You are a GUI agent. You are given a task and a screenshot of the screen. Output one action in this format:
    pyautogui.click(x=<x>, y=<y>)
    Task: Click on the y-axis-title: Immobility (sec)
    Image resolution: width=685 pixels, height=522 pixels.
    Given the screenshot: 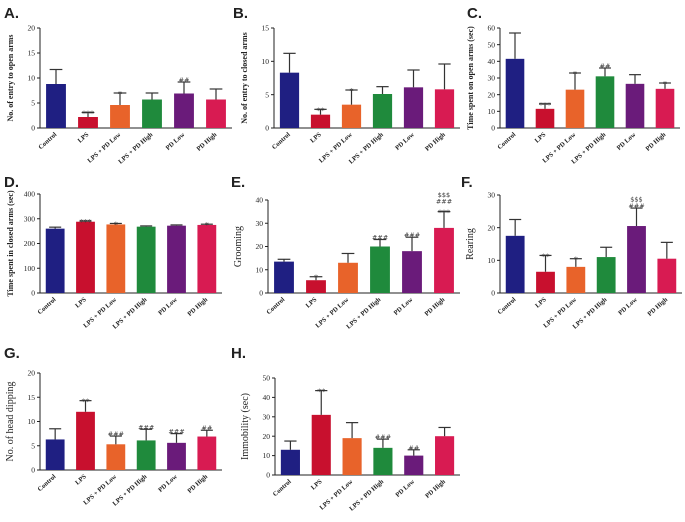 What is the action you would take?
    pyautogui.click(x=245, y=426)
    